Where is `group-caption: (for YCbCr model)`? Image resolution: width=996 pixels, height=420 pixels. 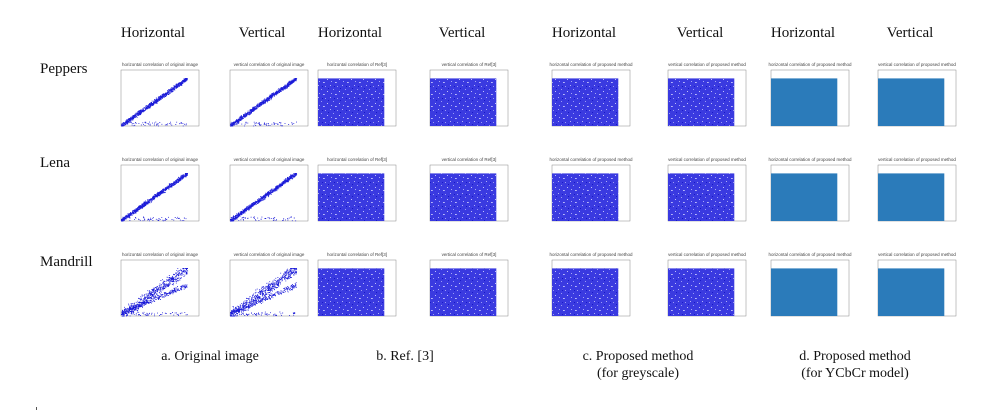 group-caption: (for YCbCr model) is located at coordinates (855, 373).